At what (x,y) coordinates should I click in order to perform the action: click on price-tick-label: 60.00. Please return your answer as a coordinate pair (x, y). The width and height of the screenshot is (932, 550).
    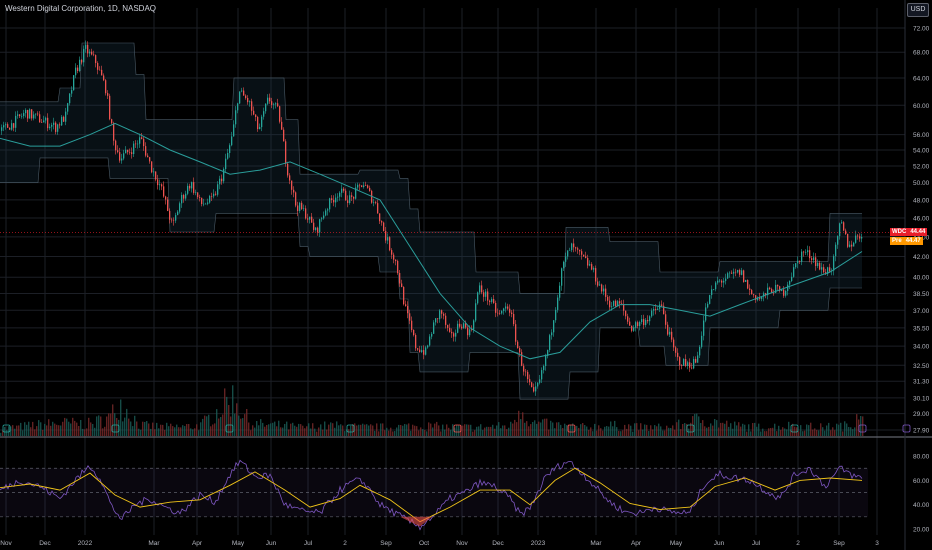
    Looking at the image, I should click on (921, 106).